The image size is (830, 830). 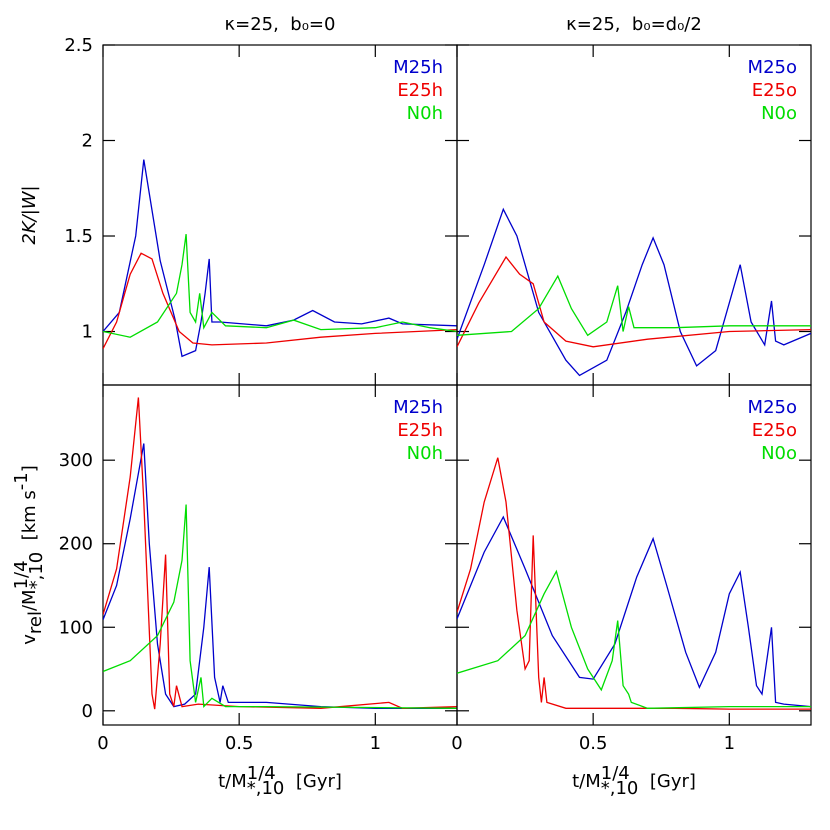 I want to click on y-tick-label: 300, so click(x=76, y=460).